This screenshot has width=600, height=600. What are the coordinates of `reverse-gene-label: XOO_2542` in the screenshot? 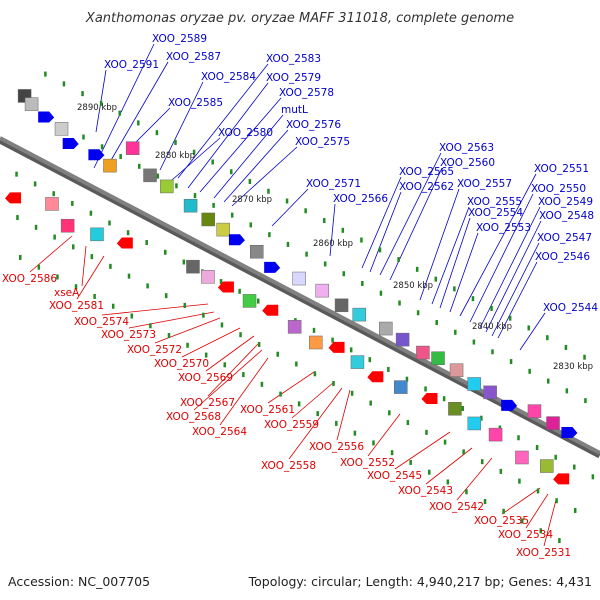 It's located at (456, 507).